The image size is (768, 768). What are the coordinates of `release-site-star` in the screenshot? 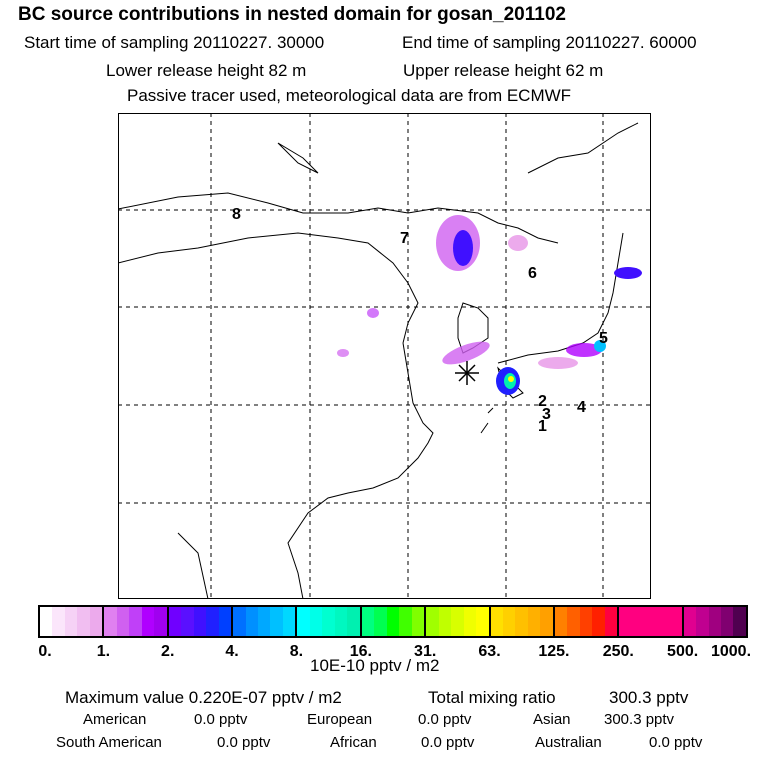 It's located at (467, 373).